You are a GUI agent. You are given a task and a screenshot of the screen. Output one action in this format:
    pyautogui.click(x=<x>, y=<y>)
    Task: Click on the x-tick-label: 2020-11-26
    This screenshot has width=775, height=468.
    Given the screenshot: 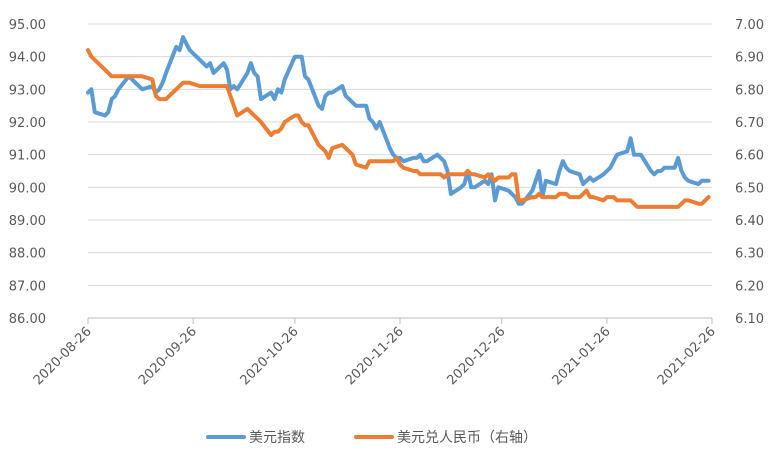 What is the action you would take?
    pyautogui.click(x=375, y=356)
    